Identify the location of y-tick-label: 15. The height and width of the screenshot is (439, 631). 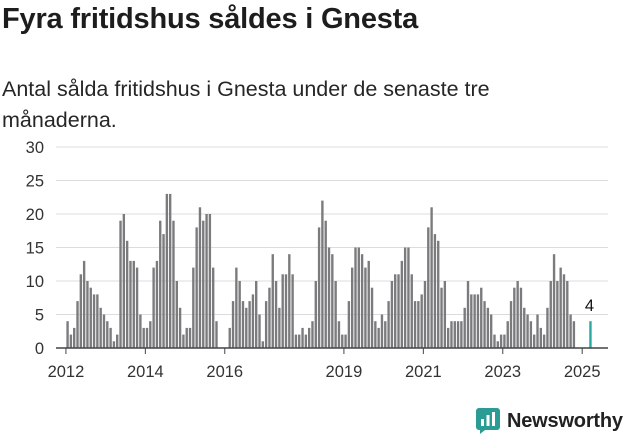
(35, 249).